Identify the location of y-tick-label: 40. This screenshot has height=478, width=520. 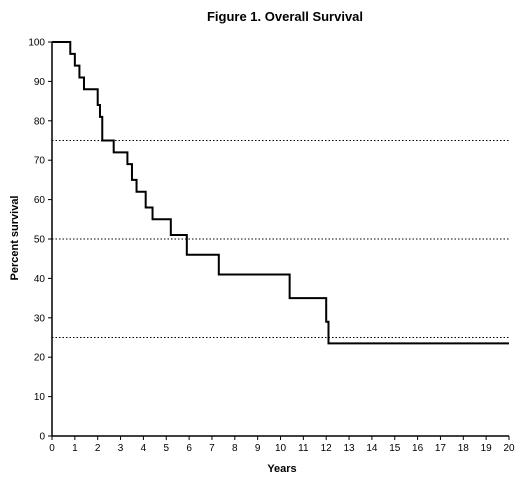
(40, 279).